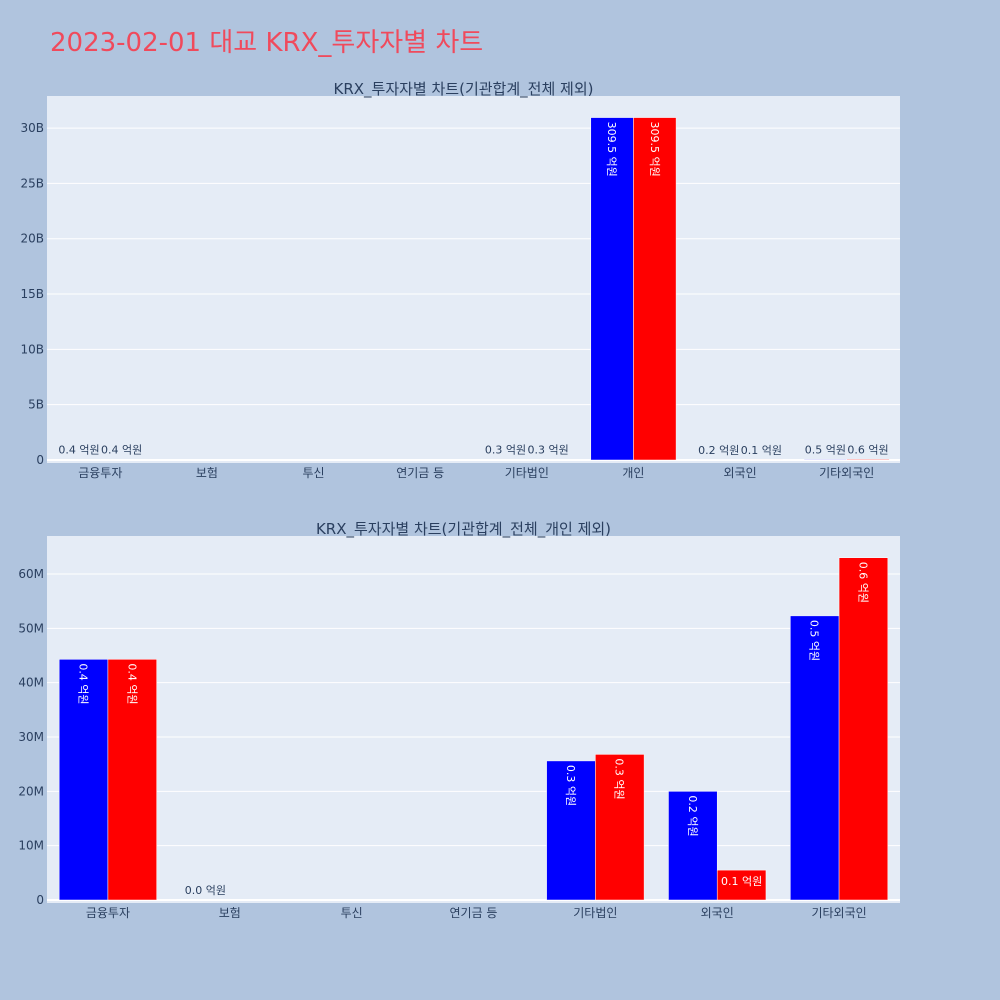  I want to click on chart-title: KRX_투자자별 차트(기관합계_전체 제외), so click(464, 89).